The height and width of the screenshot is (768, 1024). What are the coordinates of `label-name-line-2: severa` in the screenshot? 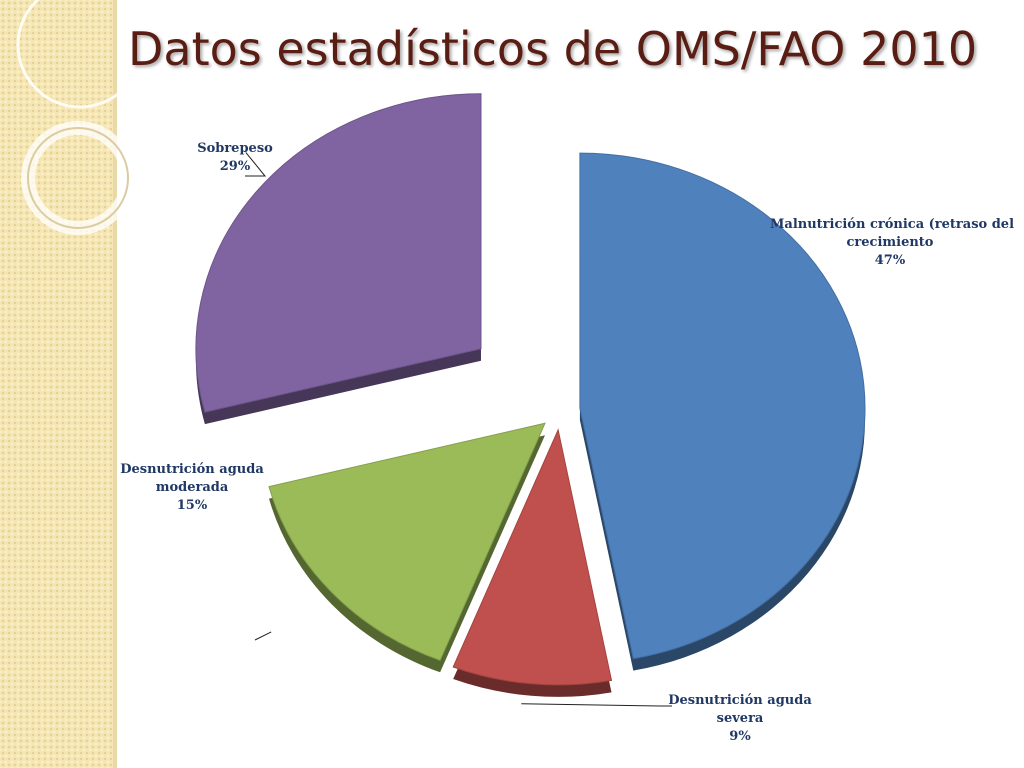 It's located at (740, 718).